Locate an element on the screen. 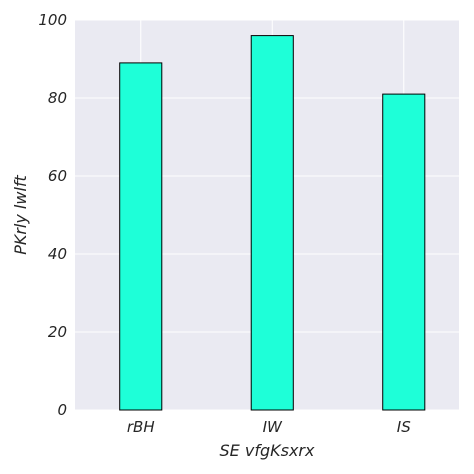 The image size is (474, 474). x-tick-labels: rBH IW IS is located at coordinates (269, 427).